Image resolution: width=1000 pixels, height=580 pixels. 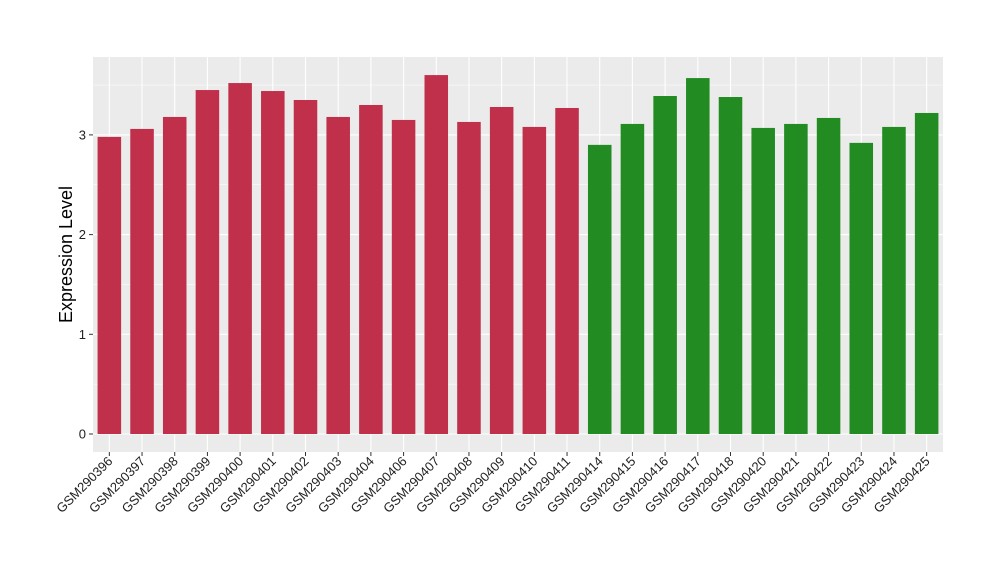 I want to click on bar-GSM290397, so click(x=142, y=281).